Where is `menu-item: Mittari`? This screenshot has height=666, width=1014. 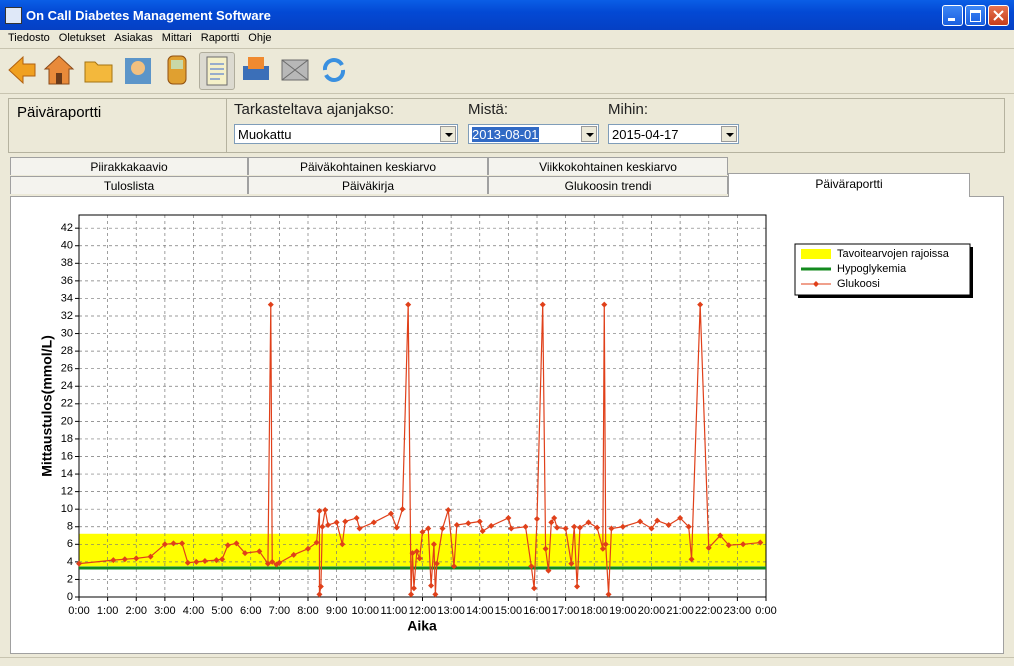
menu-item: Mittari is located at coordinates (176, 38).